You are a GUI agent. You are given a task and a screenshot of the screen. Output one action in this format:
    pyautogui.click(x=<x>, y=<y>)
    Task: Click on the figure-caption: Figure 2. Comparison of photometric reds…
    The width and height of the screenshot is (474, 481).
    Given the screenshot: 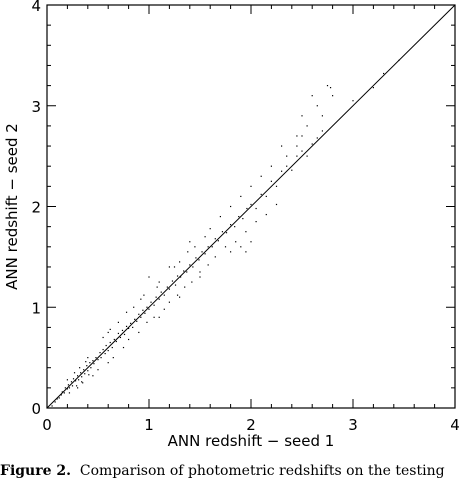 What is the action you would take?
    pyautogui.click(x=237, y=471)
    